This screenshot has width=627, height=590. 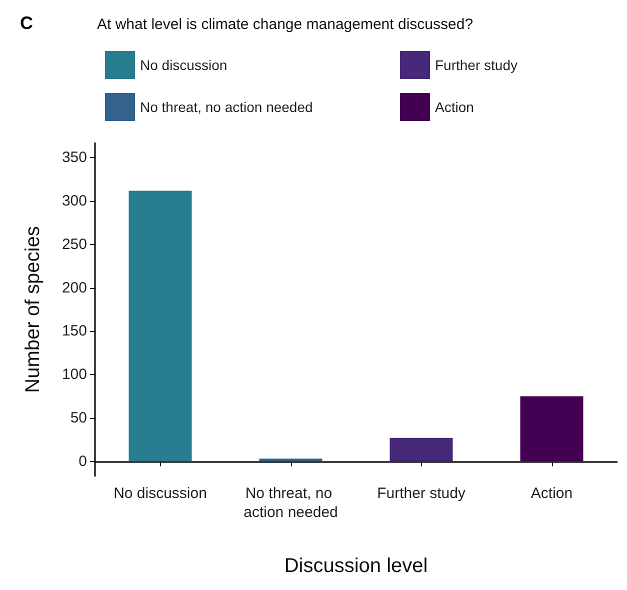 What do you see at coordinates (74, 201) in the screenshot?
I see `y-tick-label: 300` at bounding box center [74, 201].